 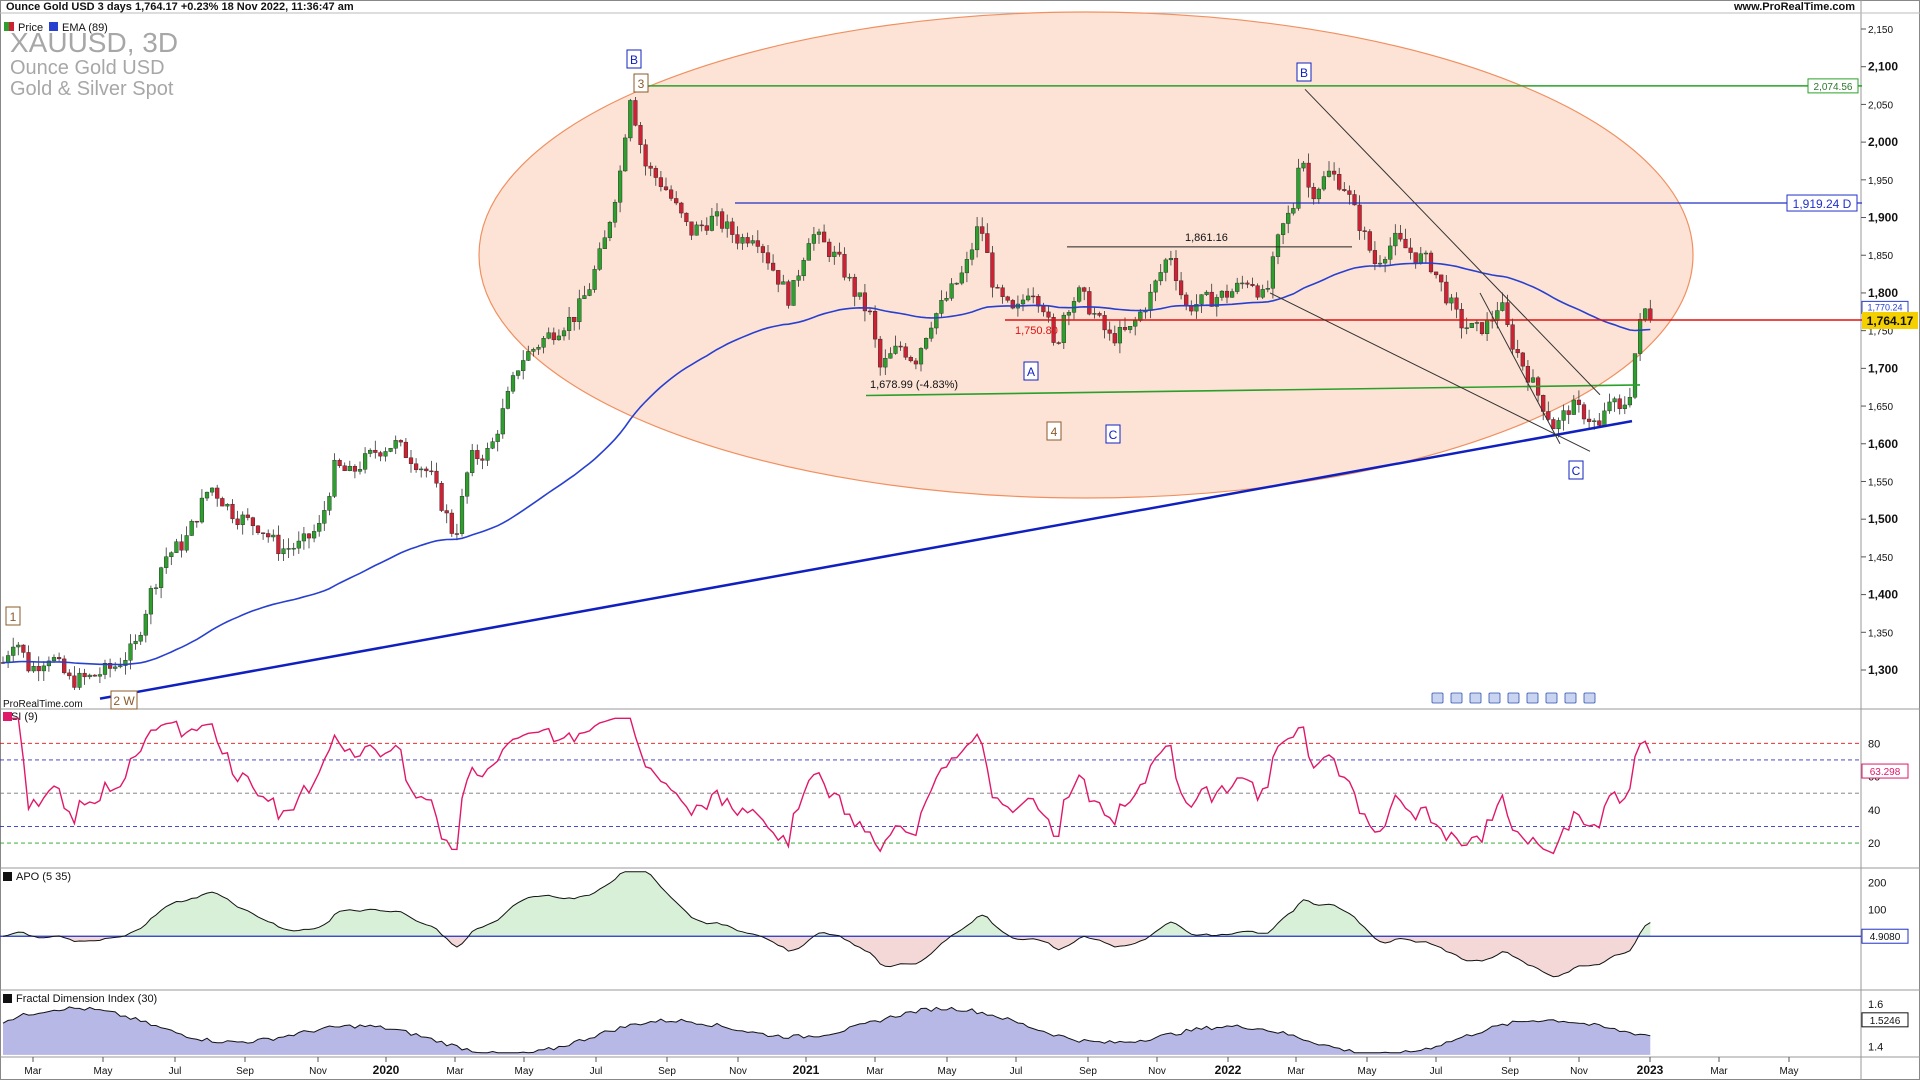 What do you see at coordinates (1430, 372) in the screenshot?
I see `wedge-lower-line` at bounding box center [1430, 372].